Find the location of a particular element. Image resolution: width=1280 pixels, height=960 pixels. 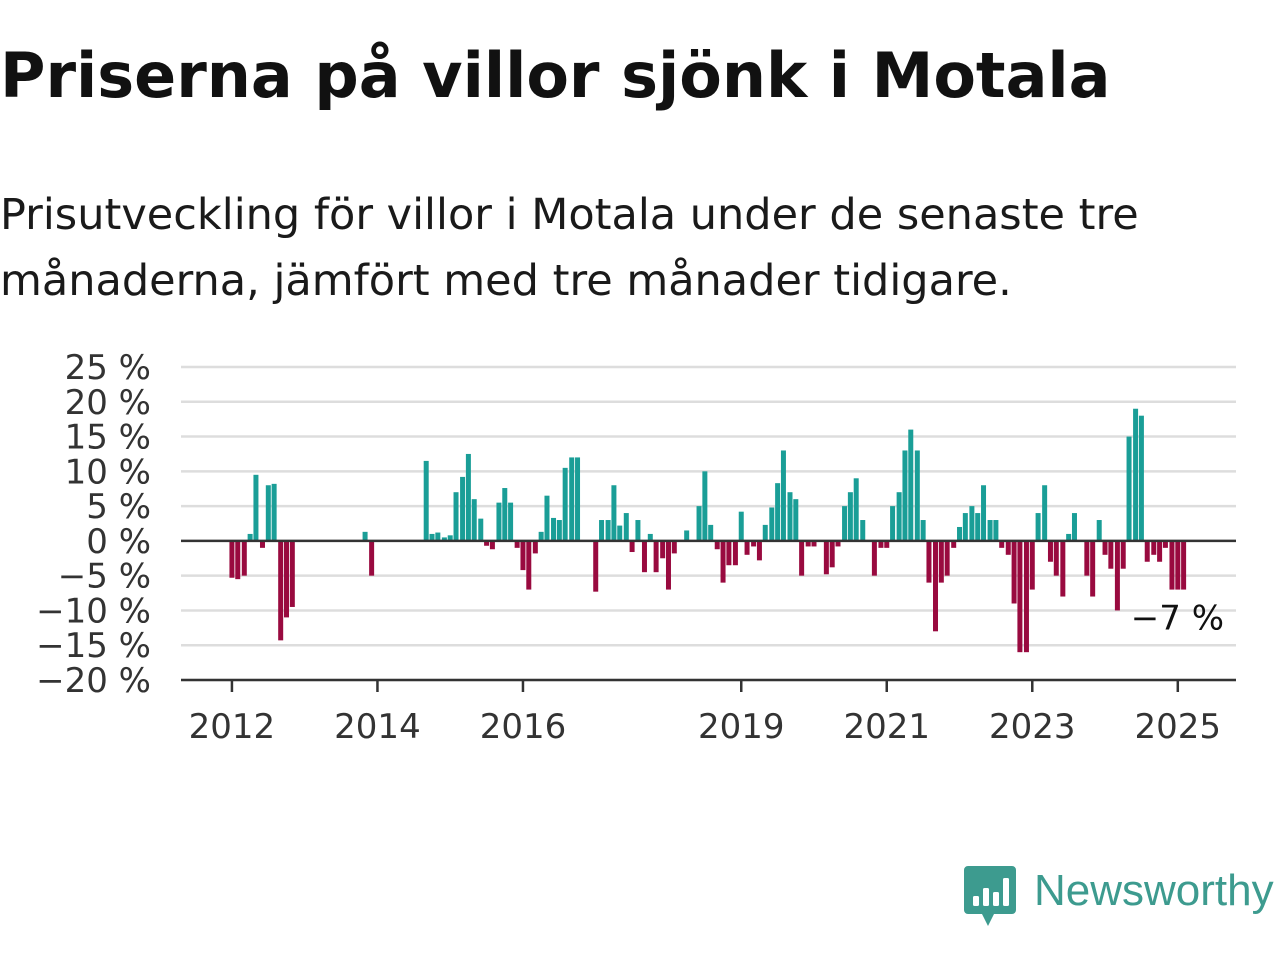

annotations: −7 % is located at coordinates (1177, 619).